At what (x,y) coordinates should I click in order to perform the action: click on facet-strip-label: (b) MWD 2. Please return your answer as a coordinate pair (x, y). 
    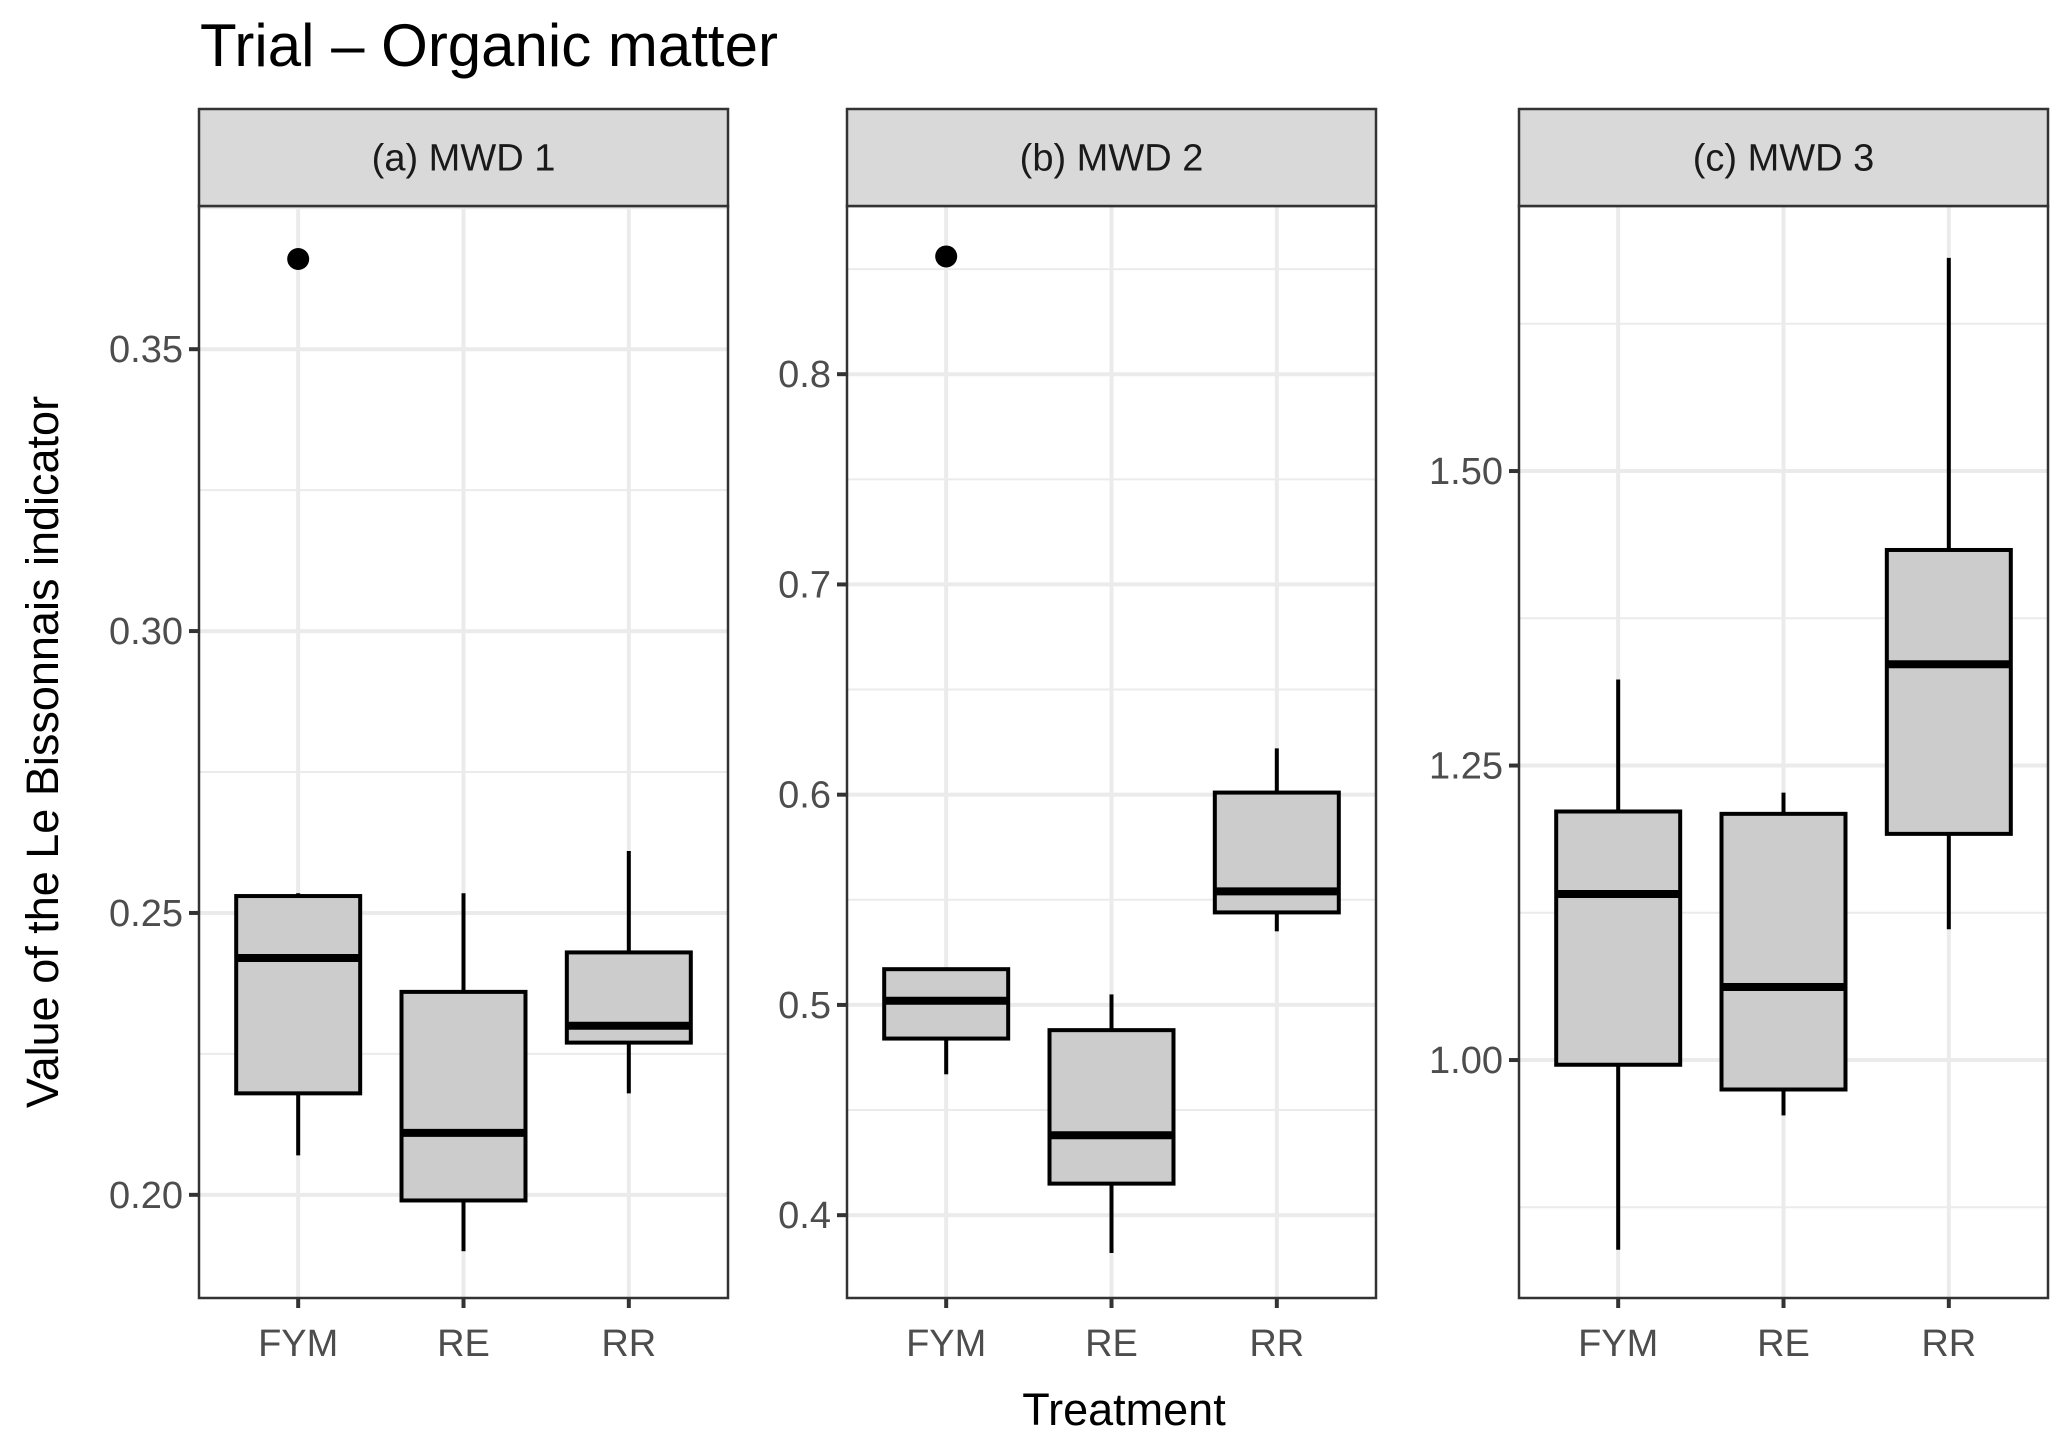
    Looking at the image, I should click on (1112, 159).